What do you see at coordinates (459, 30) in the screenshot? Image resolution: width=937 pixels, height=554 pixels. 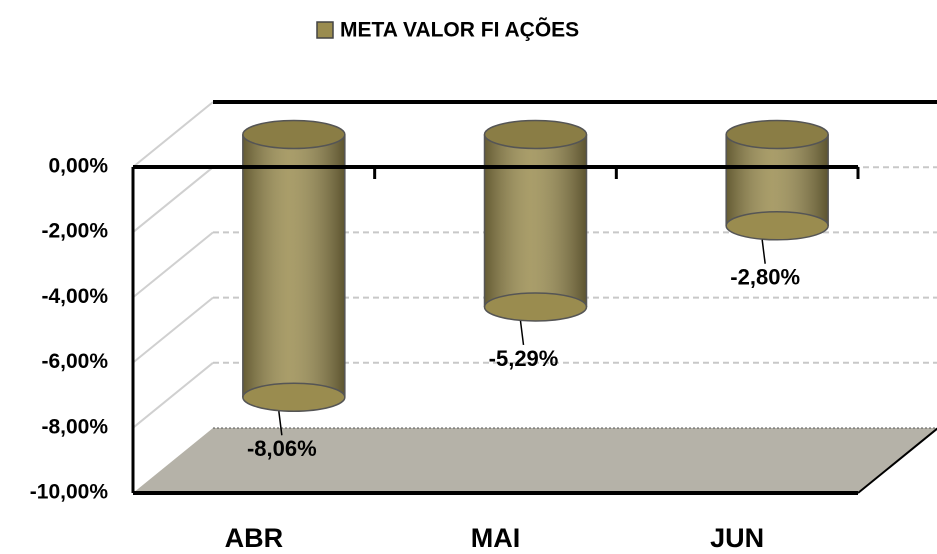 I see `legend-label: META VALOR FI AÇÕES` at bounding box center [459, 30].